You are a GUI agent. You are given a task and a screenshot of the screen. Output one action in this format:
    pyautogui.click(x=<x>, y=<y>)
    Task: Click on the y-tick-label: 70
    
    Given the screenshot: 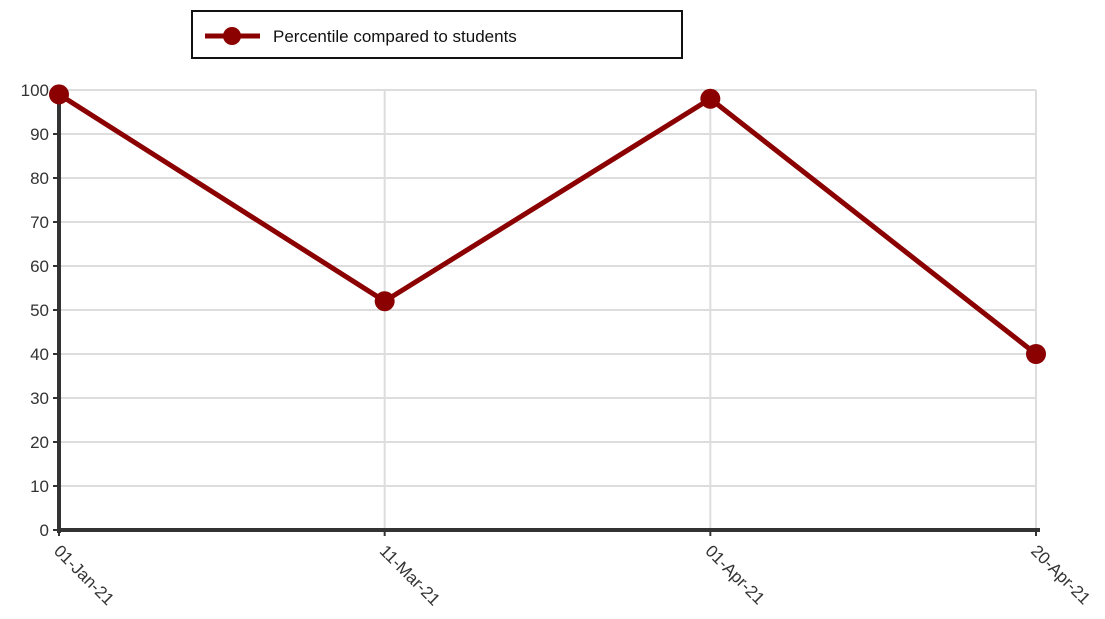 What is the action you would take?
    pyautogui.click(x=39, y=222)
    